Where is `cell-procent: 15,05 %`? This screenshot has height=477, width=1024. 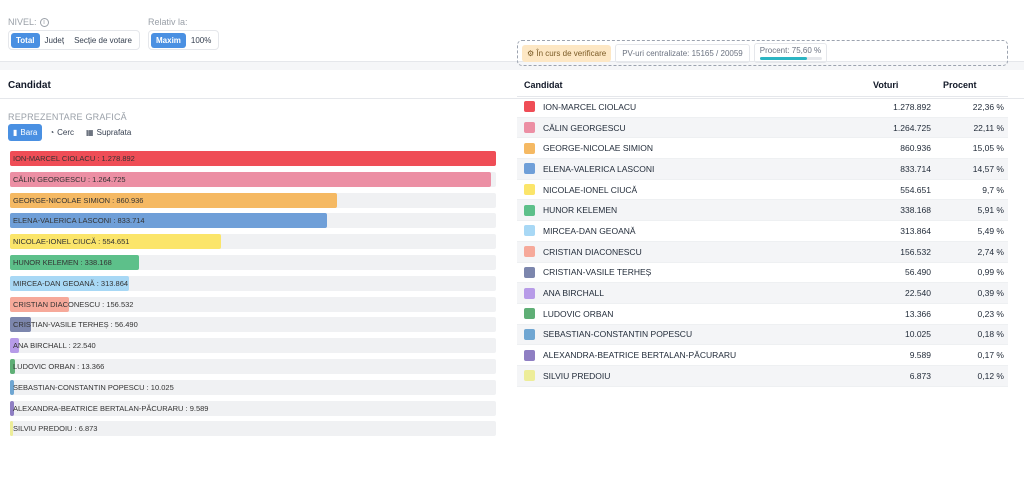
cell-procent: 15,05 % is located at coordinates (988, 148).